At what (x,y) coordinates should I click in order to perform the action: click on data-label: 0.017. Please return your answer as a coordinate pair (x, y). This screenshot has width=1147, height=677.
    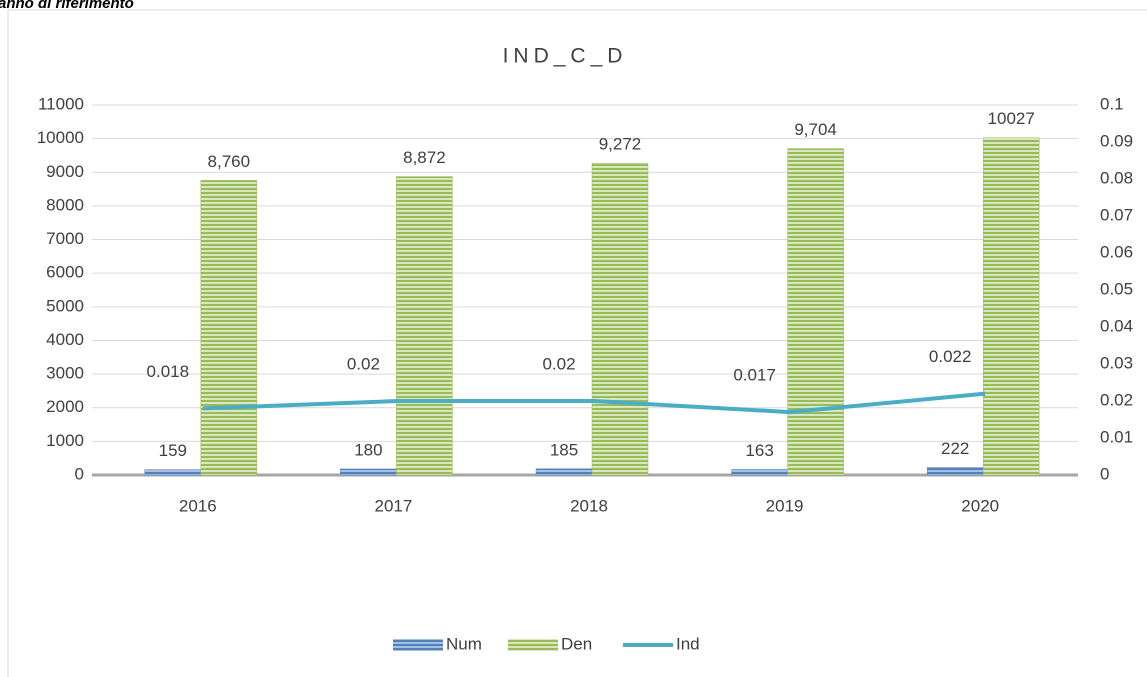
    Looking at the image, I should click on (754, 375).